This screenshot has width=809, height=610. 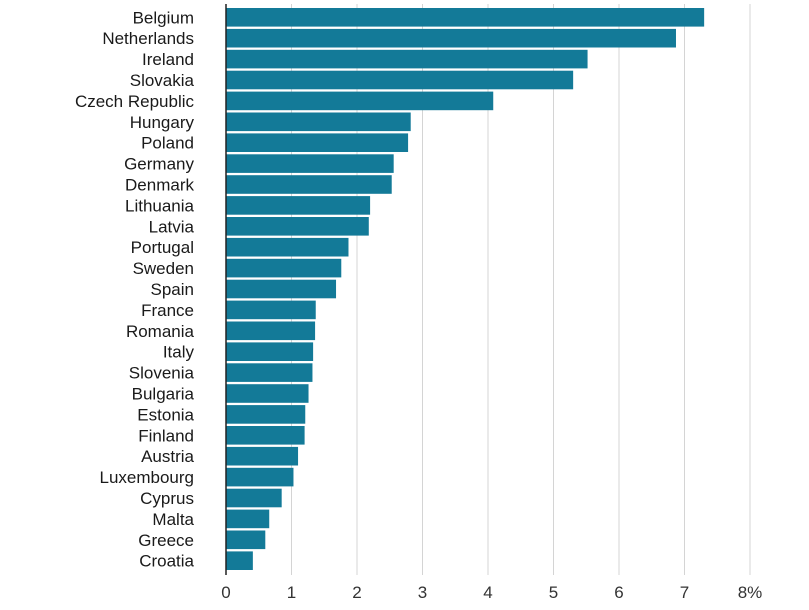 What do you see at coordinates (166, 561) in the screenshot?
I see `category-label: Croatia` at bounding box center [166, 561].